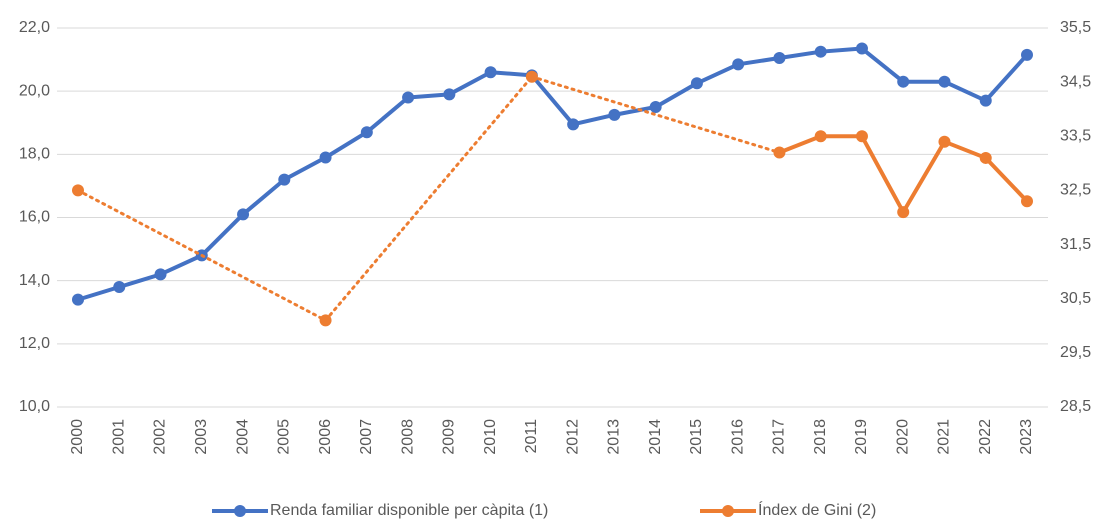 Image resolution: width=1116 pixels, height=523 pixels. What do you see at coordinates (242, 437) in the screenshot?
I see `x-tick-label: 2004` at bounding box center [242, 437].